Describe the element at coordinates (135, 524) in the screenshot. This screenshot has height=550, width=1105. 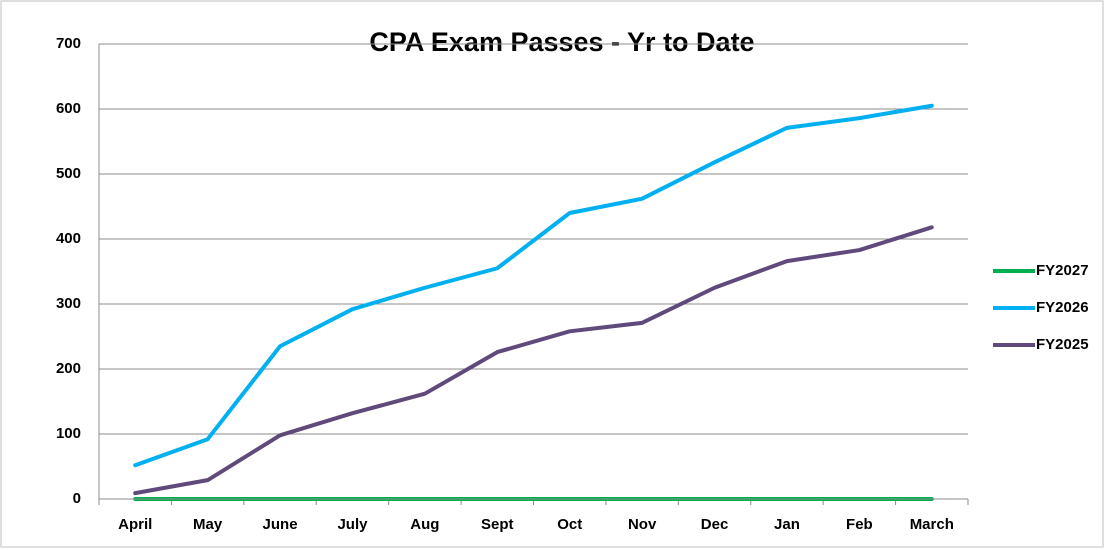
I see `x-tick-label: April` at that location.